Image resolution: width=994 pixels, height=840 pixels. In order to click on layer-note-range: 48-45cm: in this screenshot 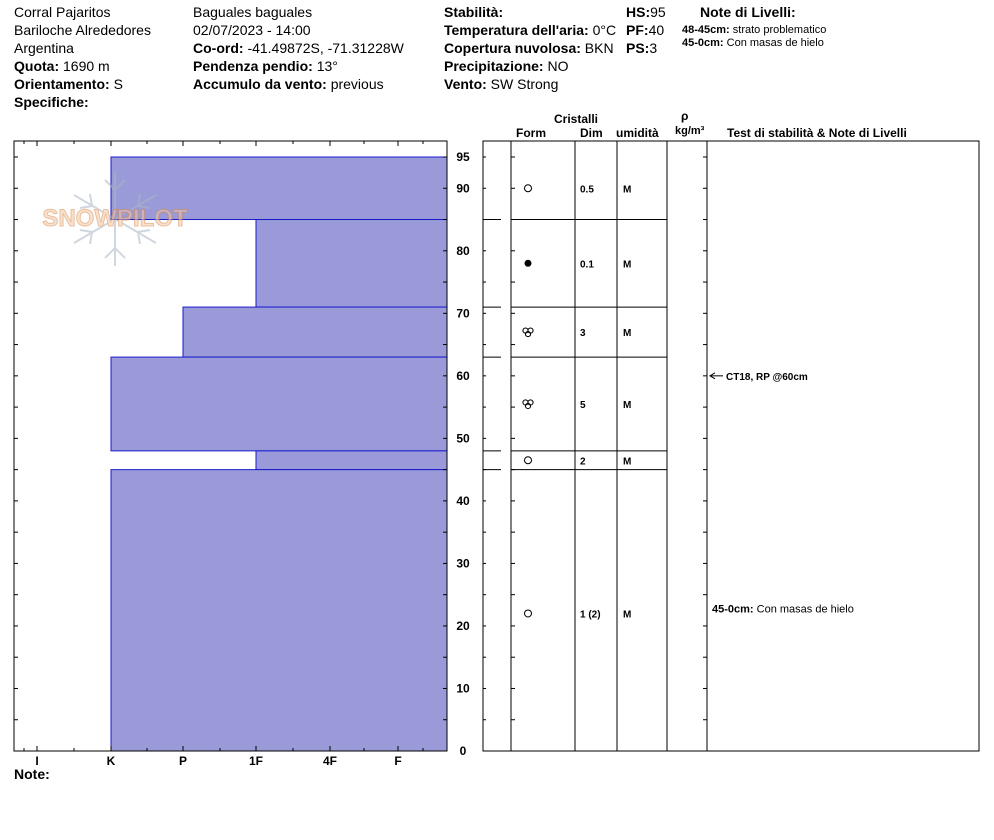, I will do `click(706, 30)`.